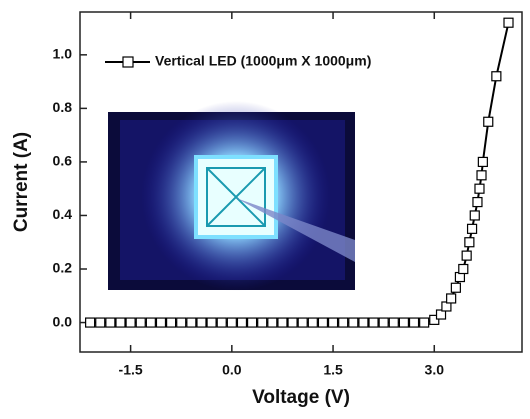 Image resolution: width=530 pixels, height=419 pixels. Describe the element at coordinates (435, 370) in the screenshot. I see `x-tick-label: 3.0` at that location.